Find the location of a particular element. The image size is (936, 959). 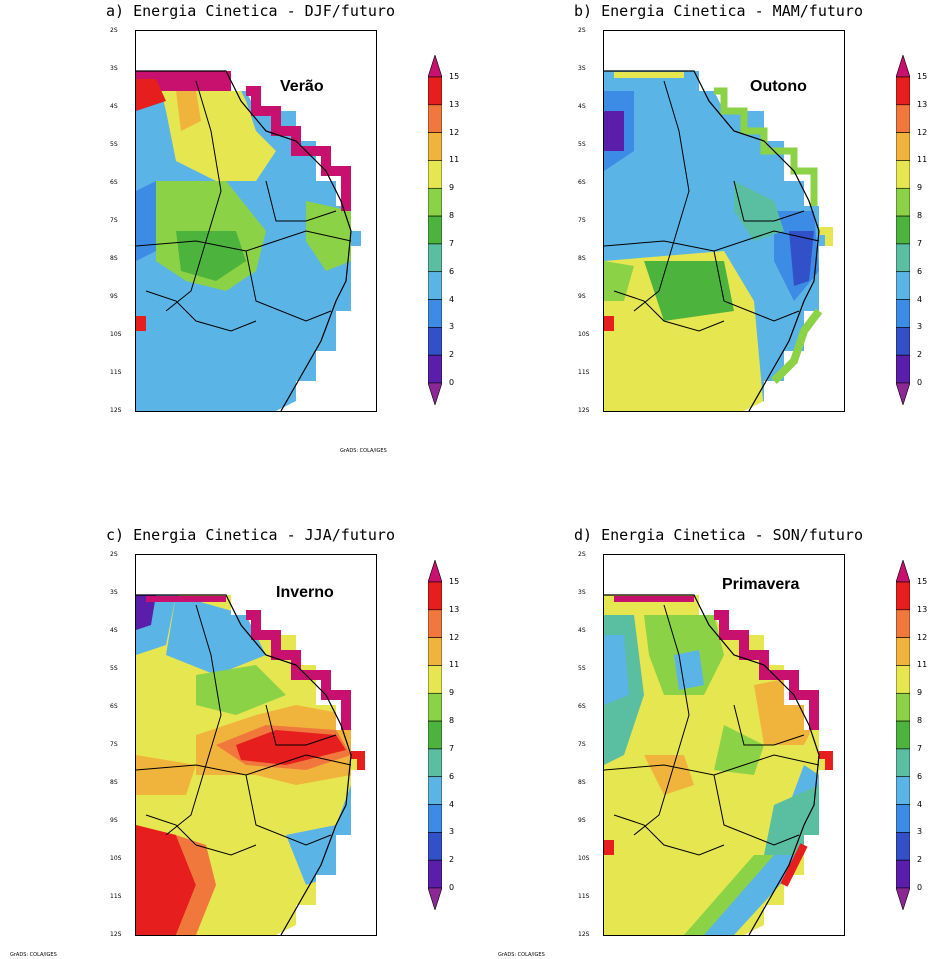

latitude-tick-label: 12S is located at coordinates (584, 934).